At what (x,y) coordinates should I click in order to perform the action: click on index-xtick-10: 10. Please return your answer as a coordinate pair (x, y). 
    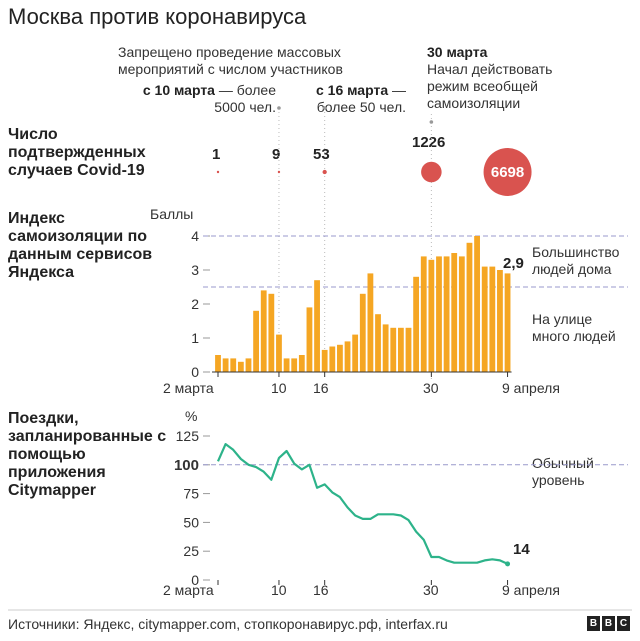
    Looking at the image, I should click on (279, 388).